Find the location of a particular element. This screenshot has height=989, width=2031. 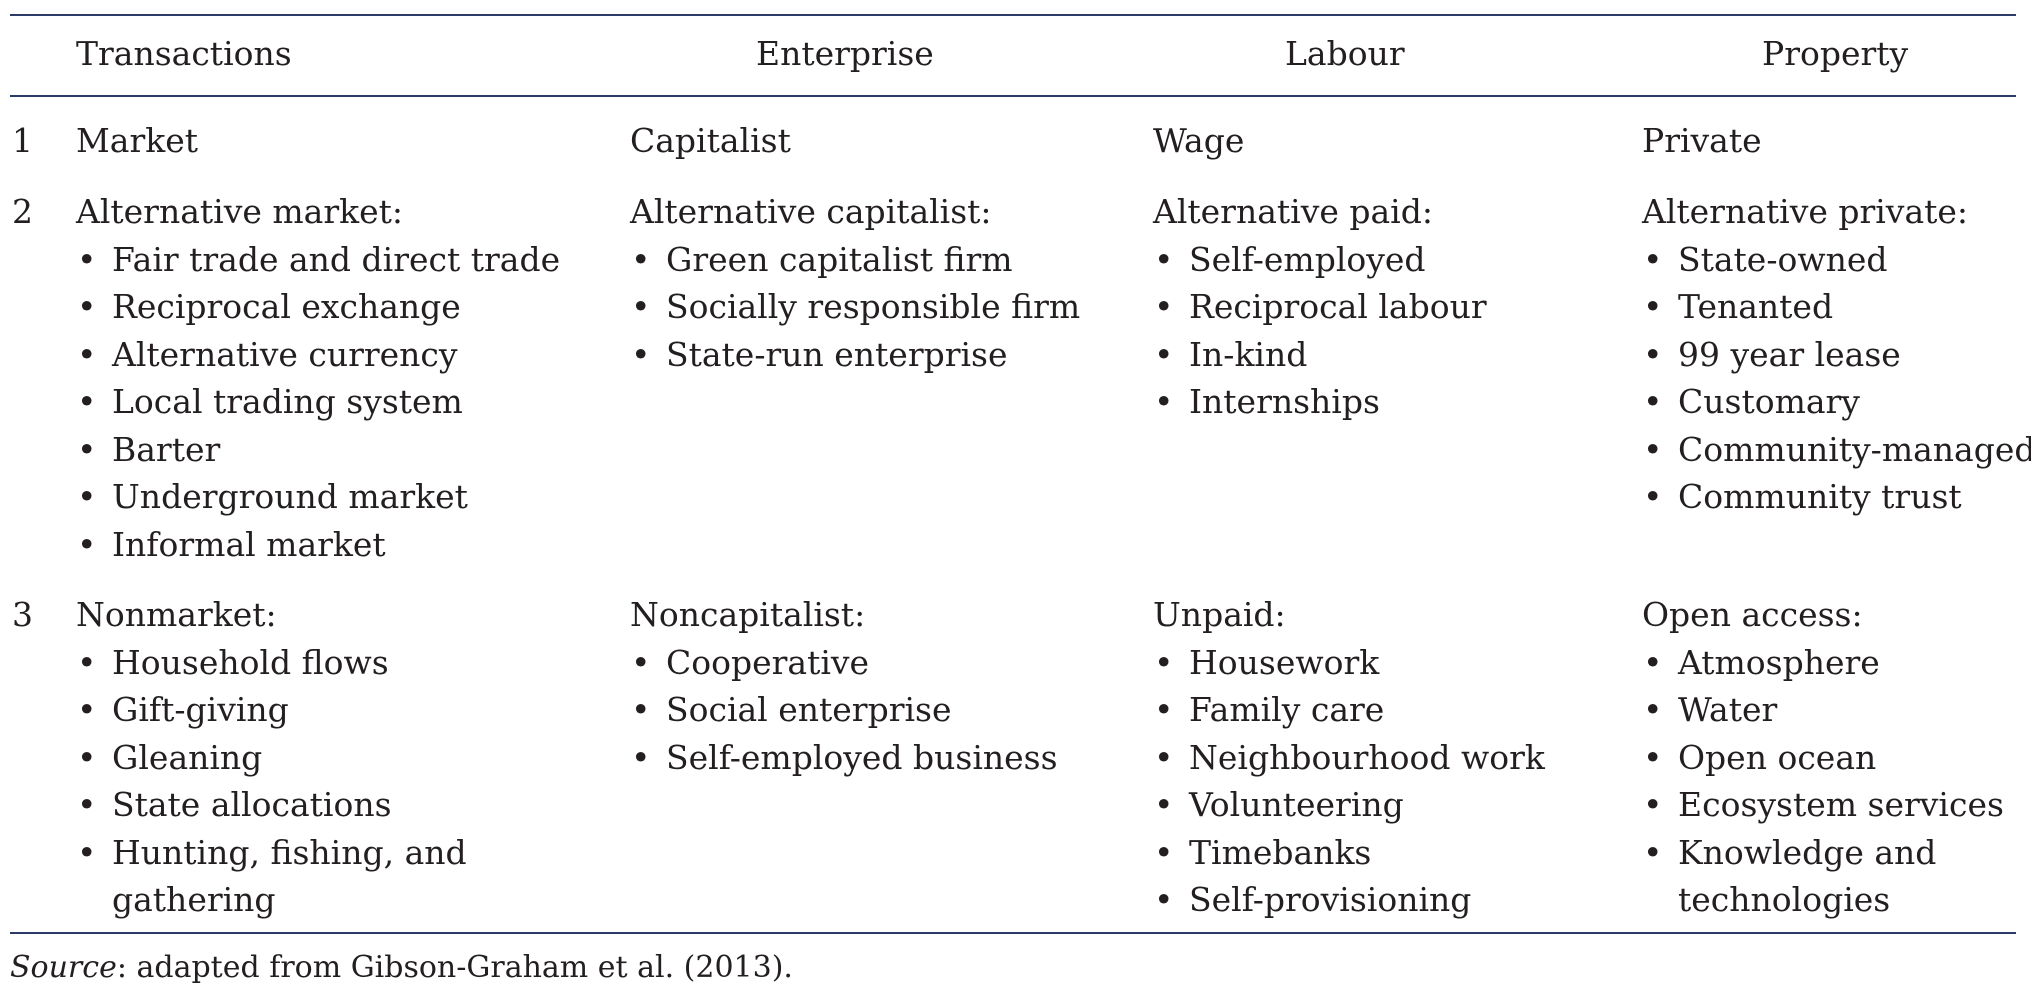

cell-heading: Alternative private: is located at coordinates (1805, 211).